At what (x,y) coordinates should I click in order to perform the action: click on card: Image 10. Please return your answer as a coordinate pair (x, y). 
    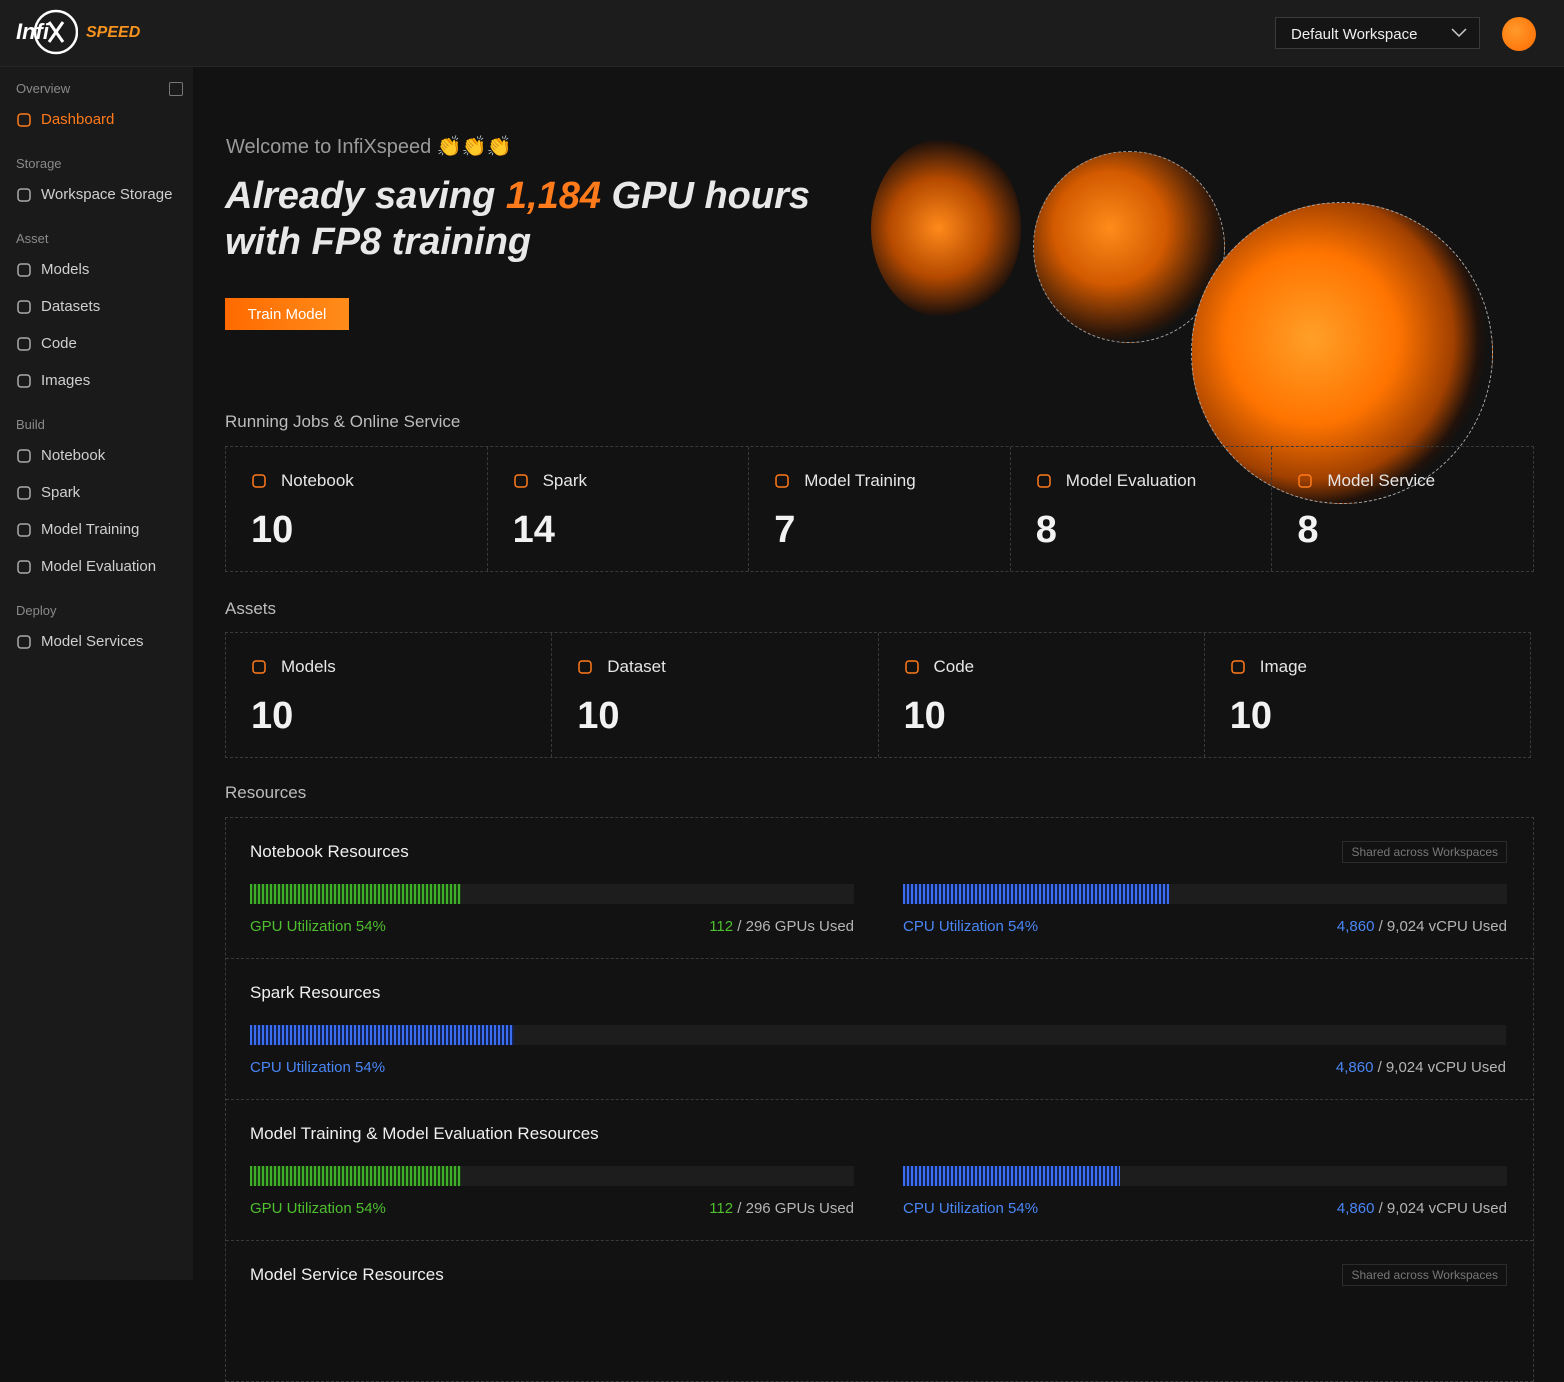
    Looking at the image, I should click on (1367, 695).